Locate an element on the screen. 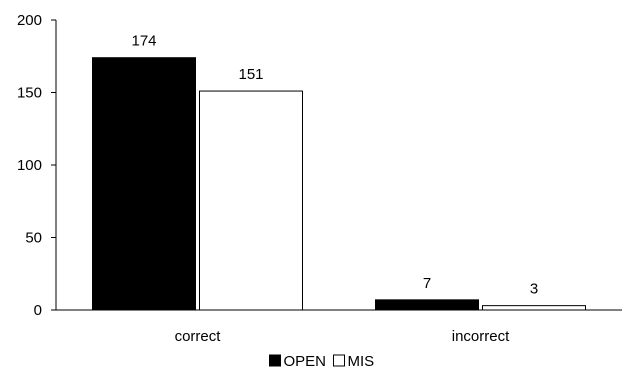 The image size is (624, 376). data-label: 151 is located at coordinates (250, 74).